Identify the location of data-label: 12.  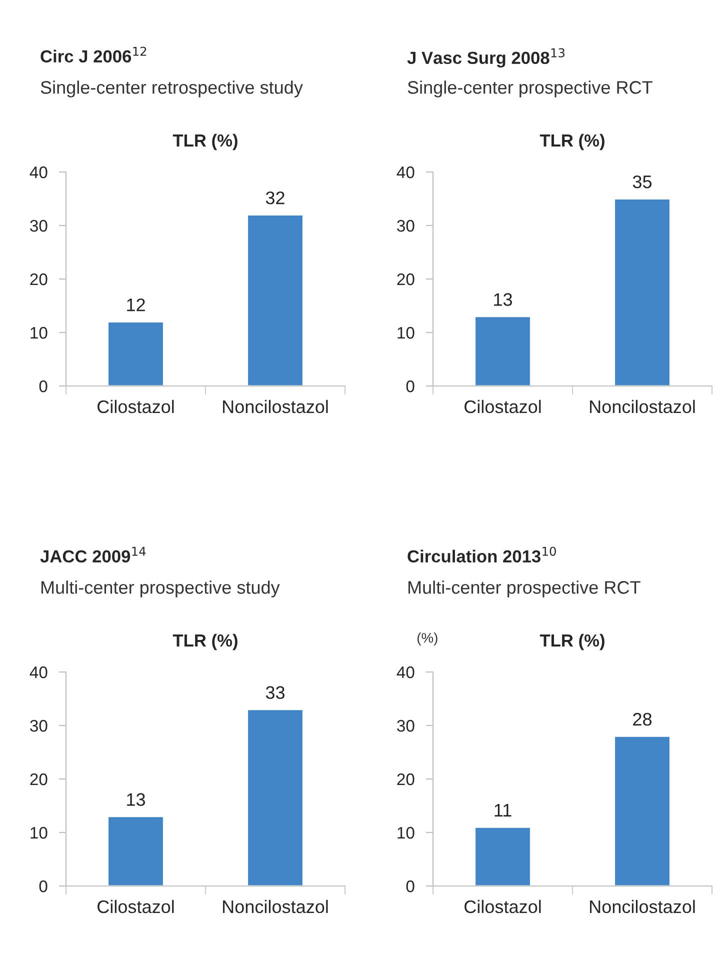
(136, 305).